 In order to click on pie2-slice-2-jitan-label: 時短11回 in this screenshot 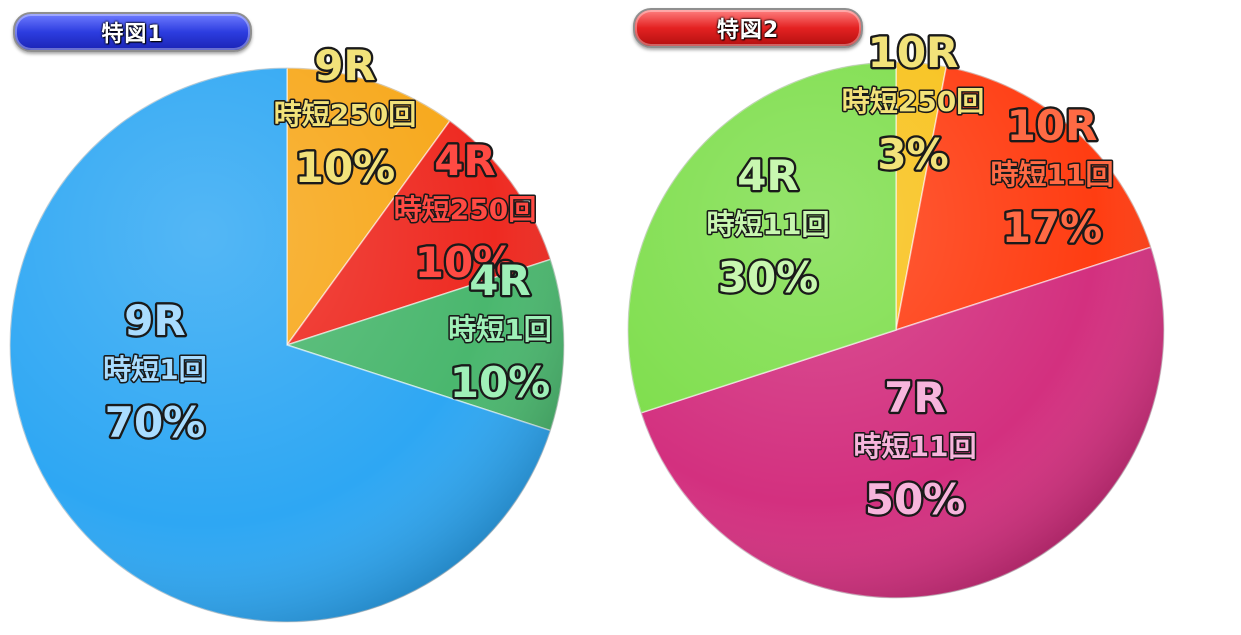, I will do `click(1052, 174)`.